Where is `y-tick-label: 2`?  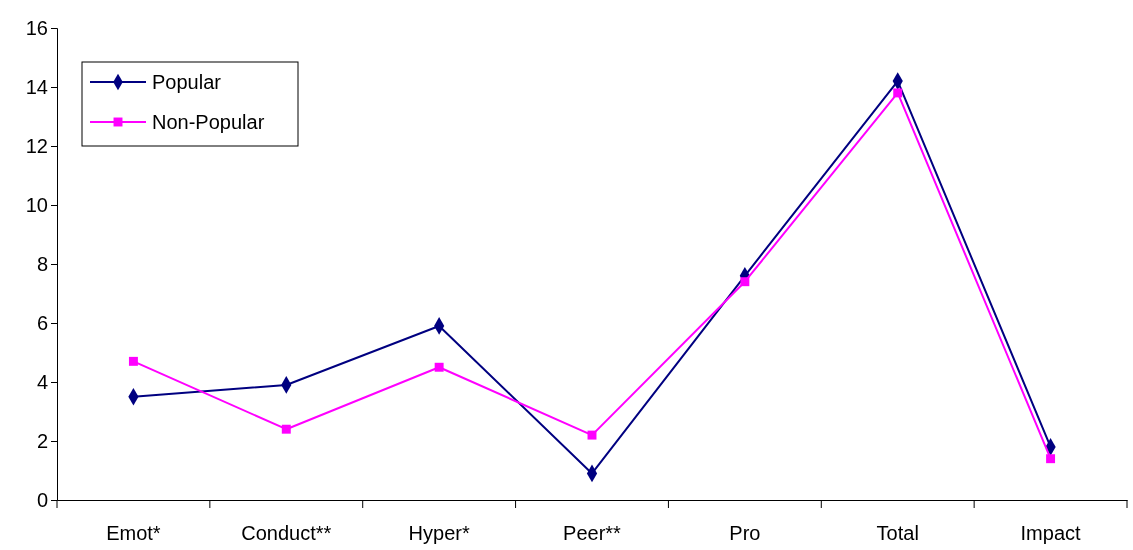
y-tick-label: 2 is located at coordinates (42, 440).